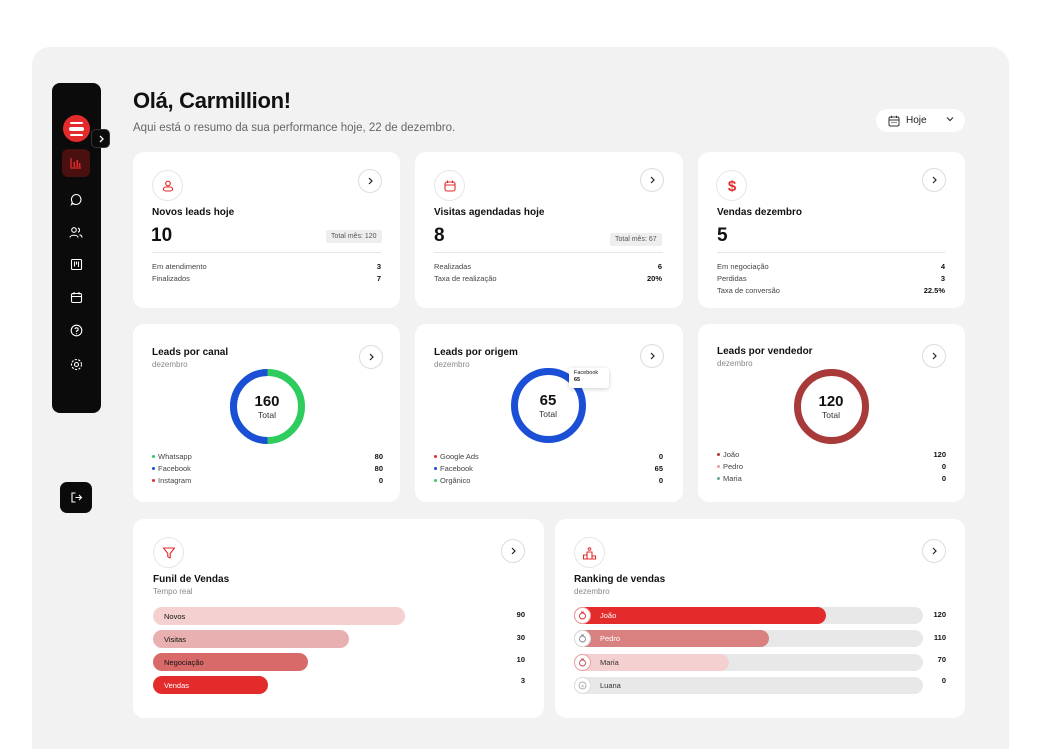  Describe the element at coordinates (586, 373) in the screenshot. I see `tooltip-label: Facebook` at that location.